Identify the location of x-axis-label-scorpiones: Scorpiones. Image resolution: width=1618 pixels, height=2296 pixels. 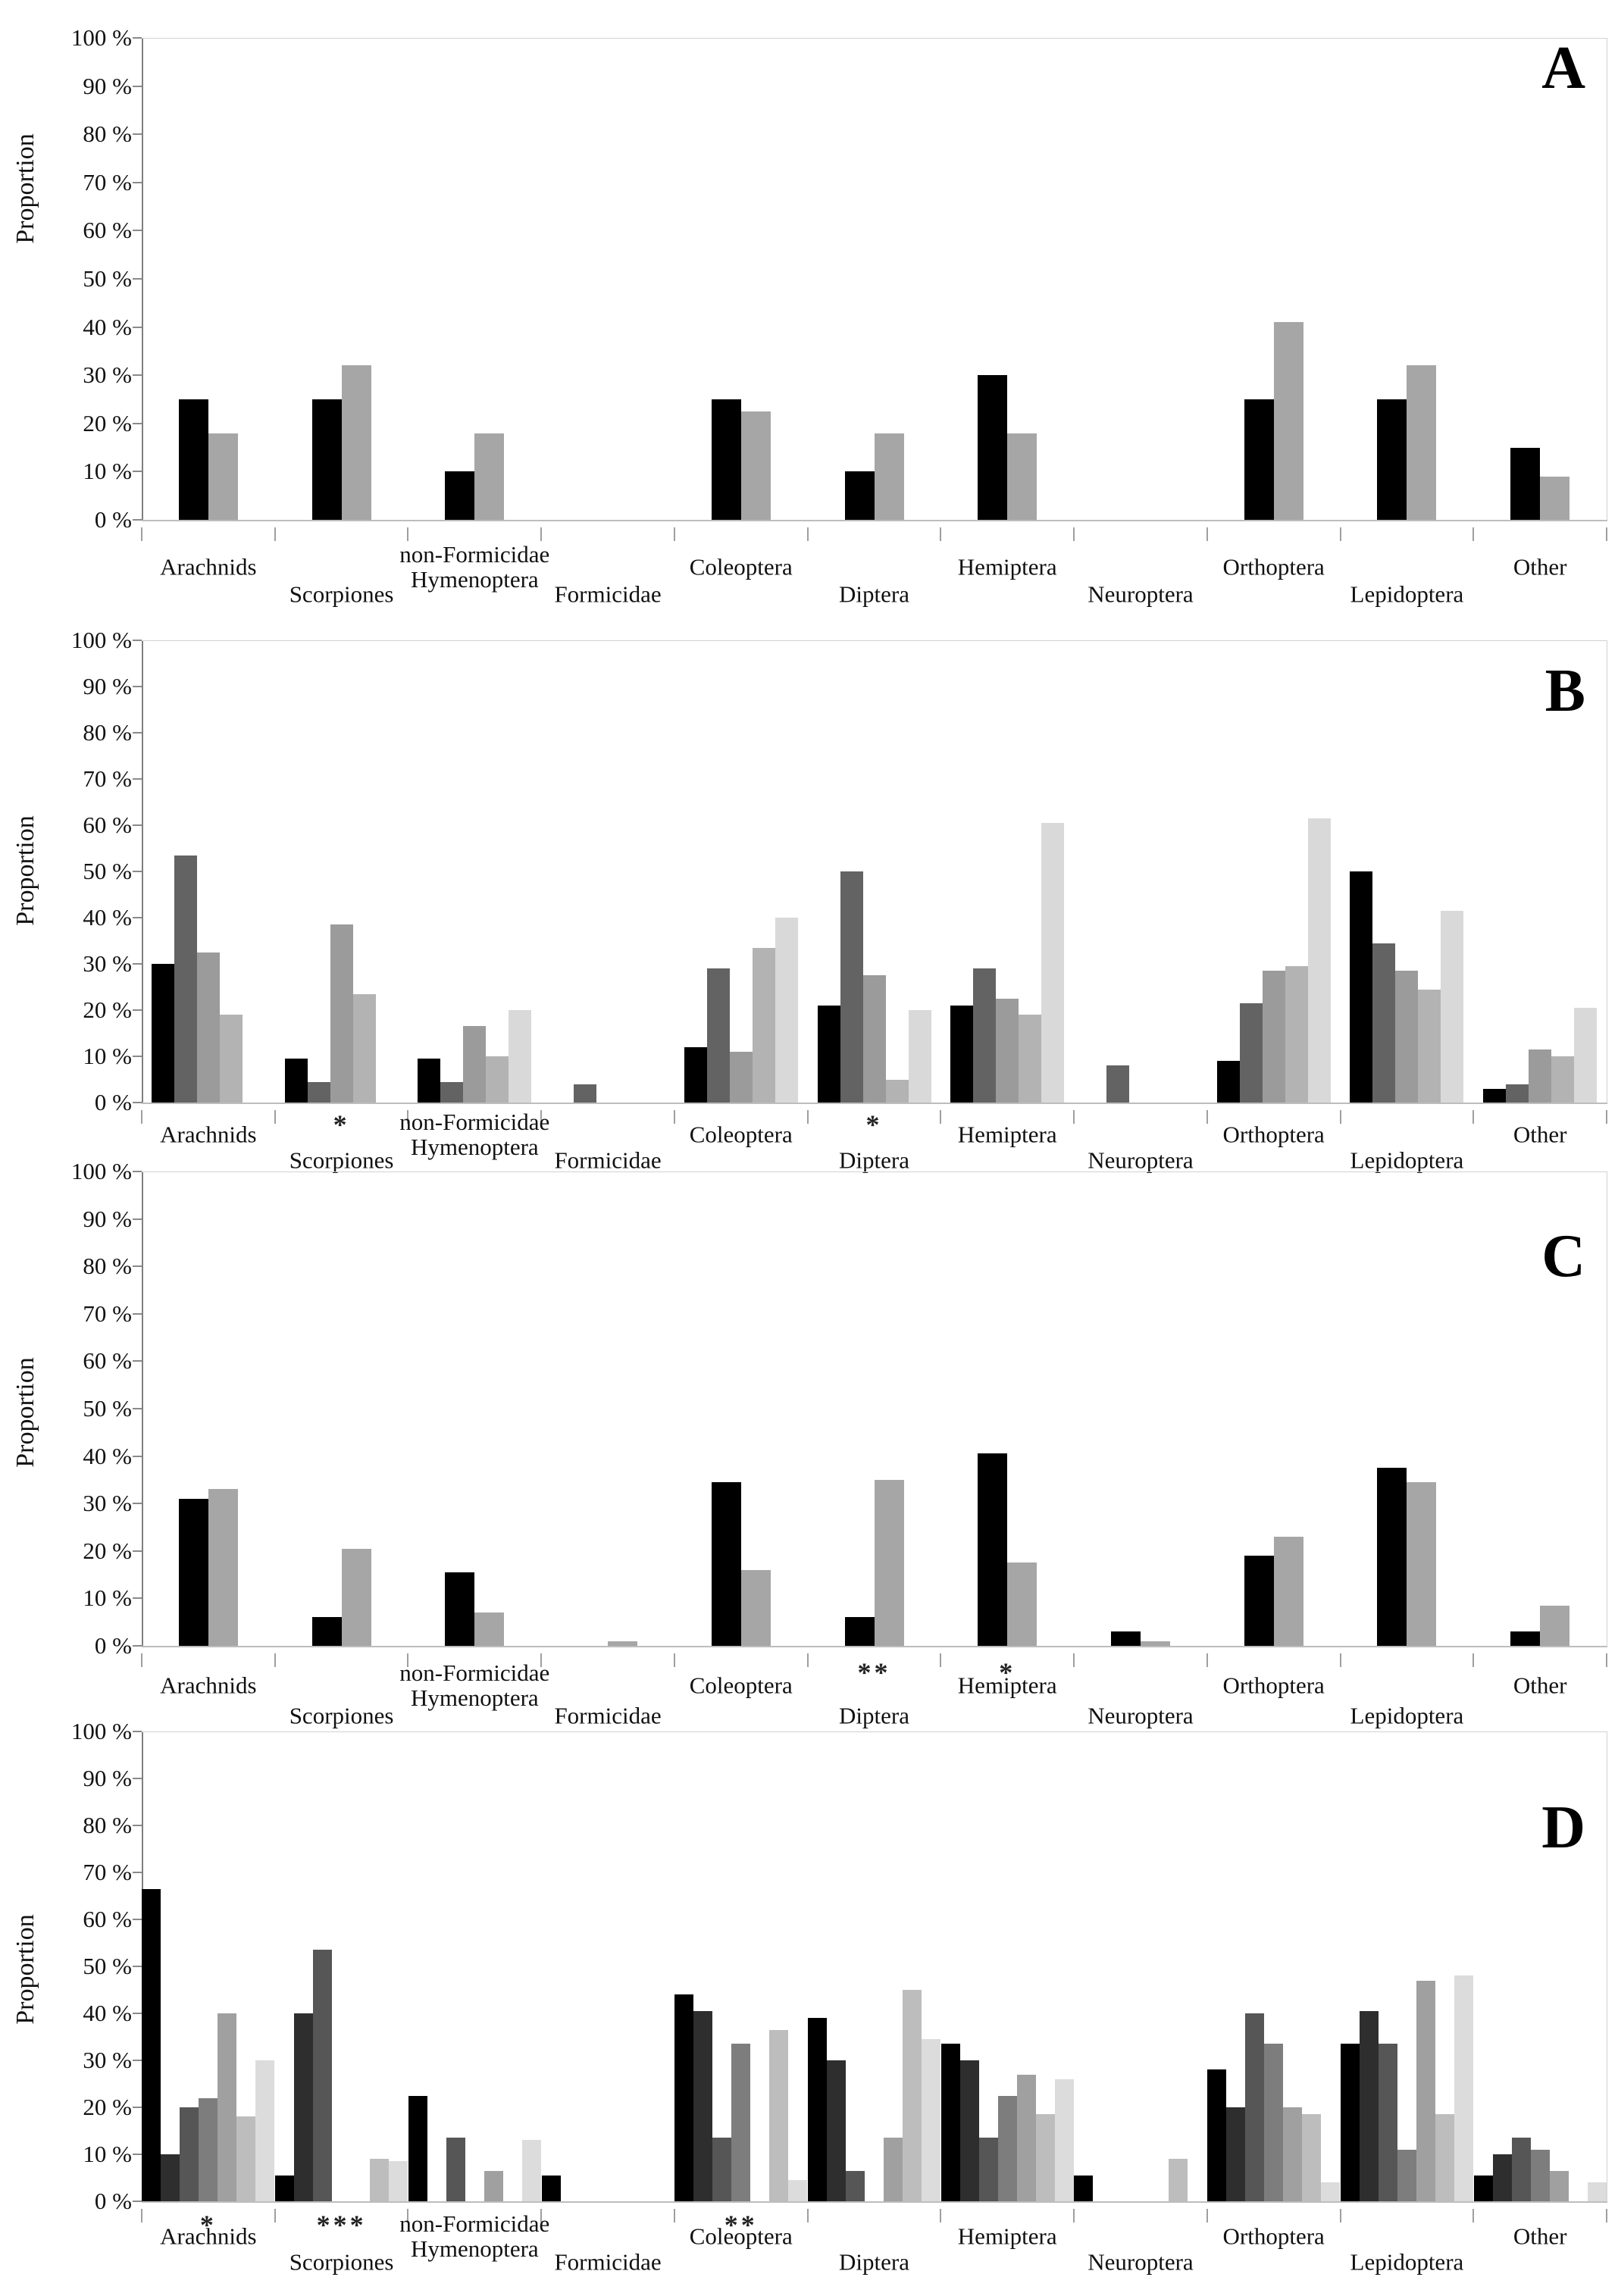
(341, 1716).